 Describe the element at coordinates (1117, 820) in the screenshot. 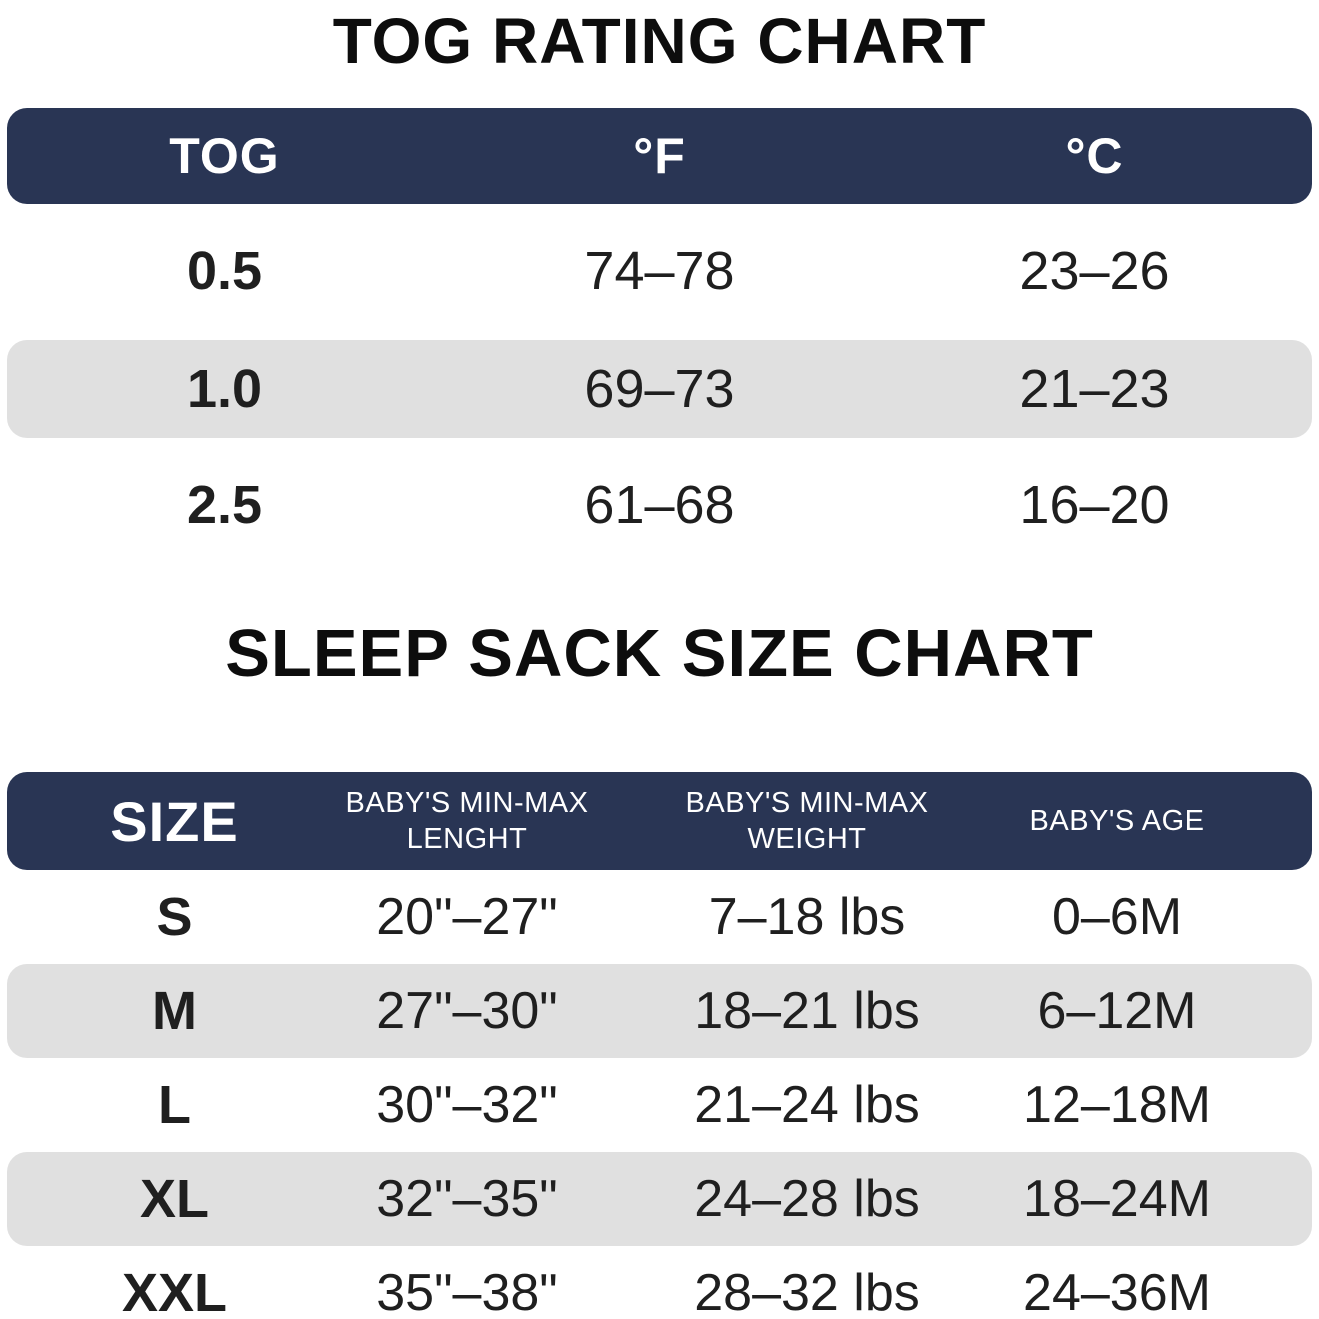

I see `age-column-header: BABY'S AGE` at that location.